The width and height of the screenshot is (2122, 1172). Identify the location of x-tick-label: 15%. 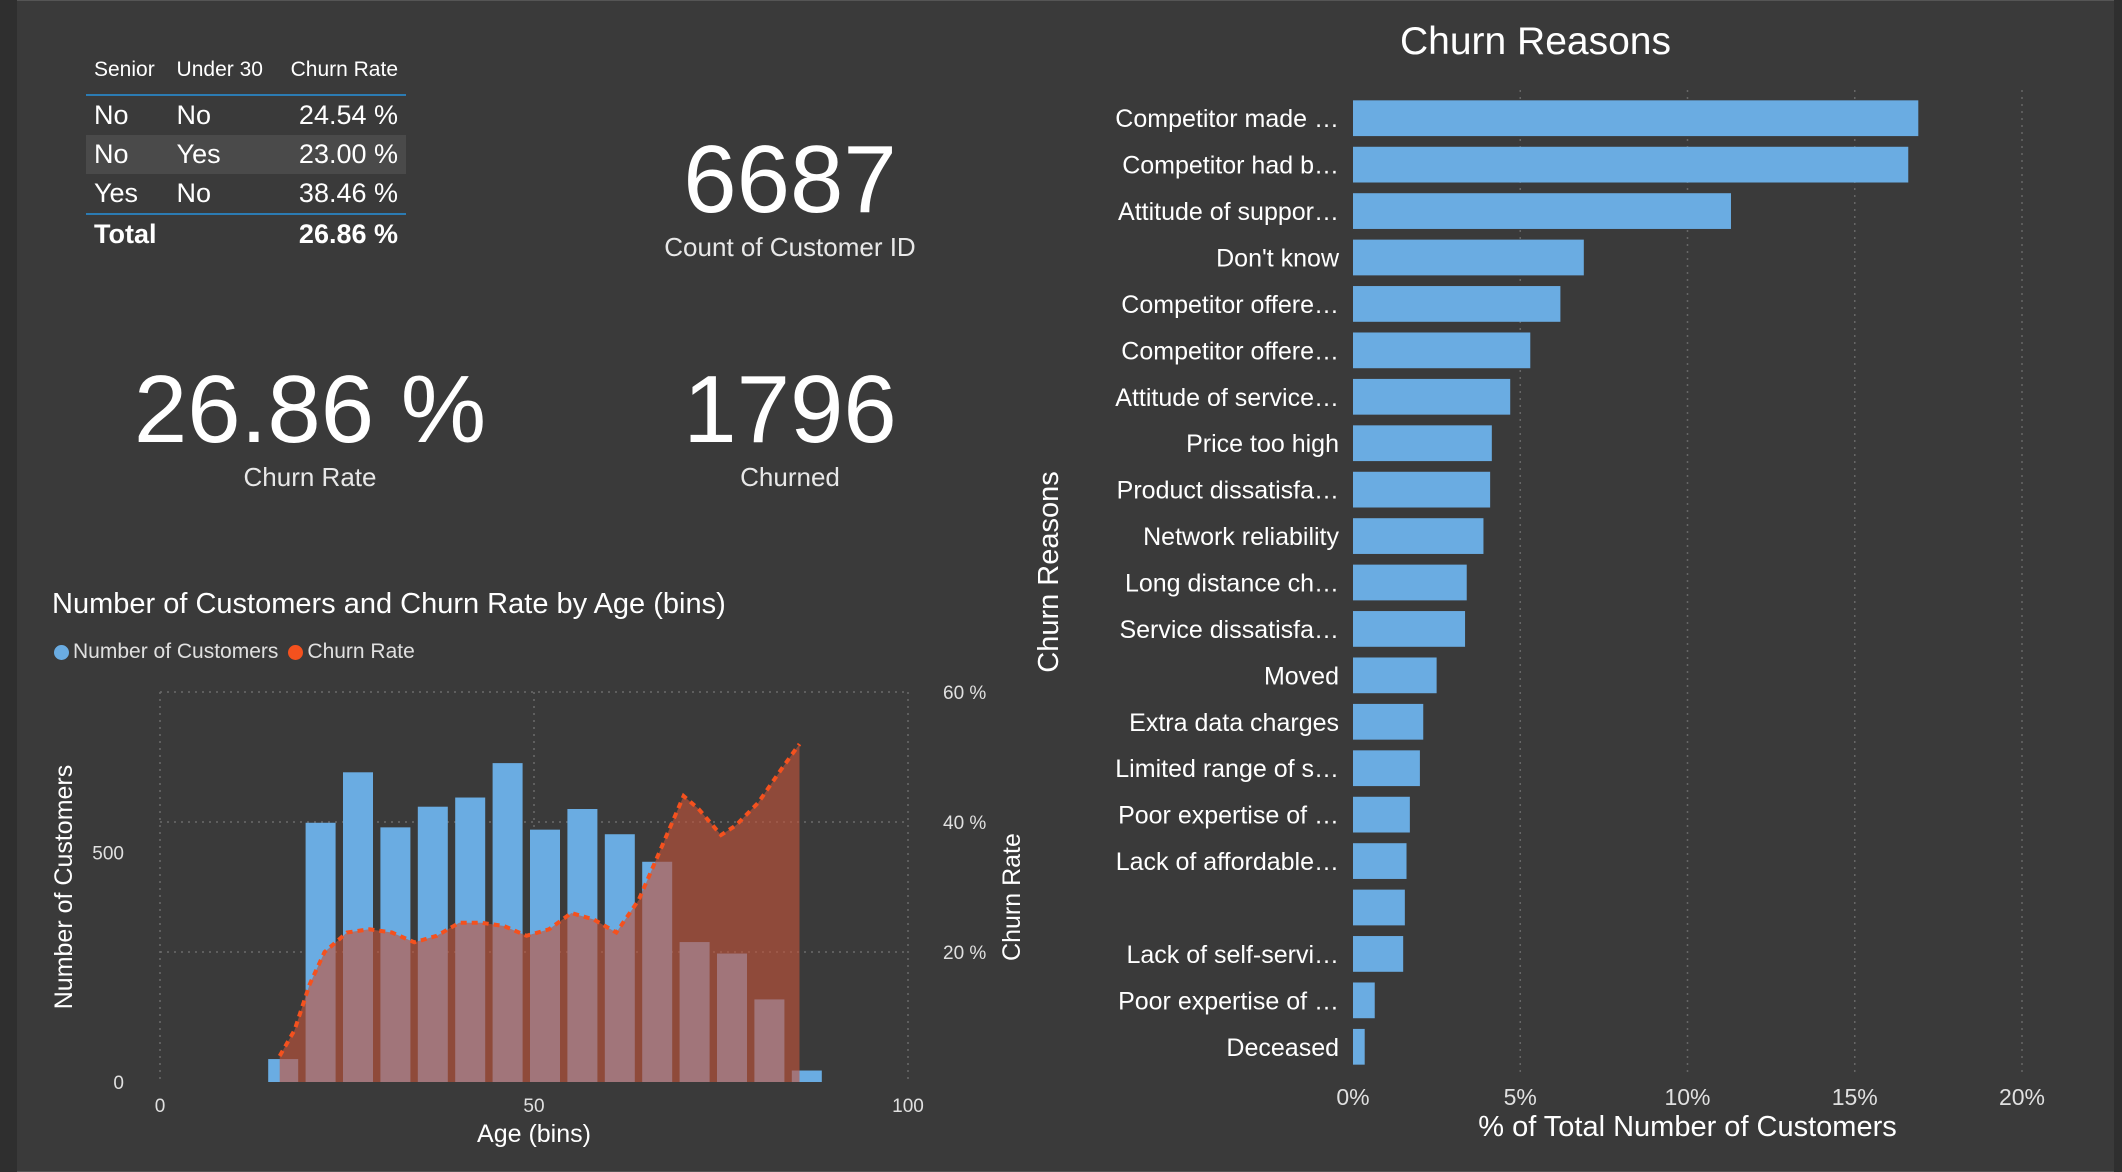
(1855, 1097).